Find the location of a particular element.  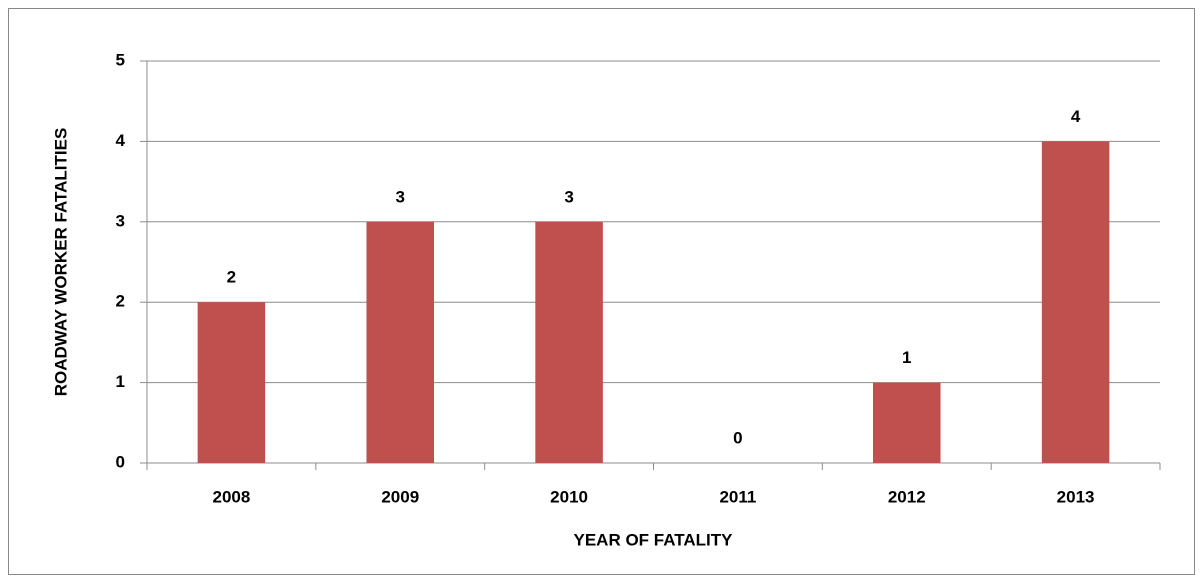

y-tick-label: 2 is located at coordinates (120, 301).